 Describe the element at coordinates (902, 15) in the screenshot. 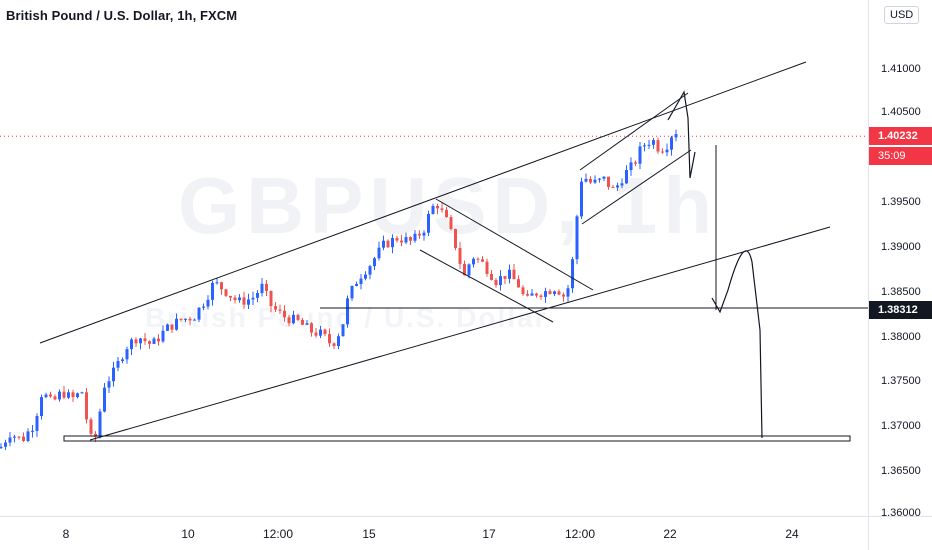

I see `currency-button: USD` at that location.